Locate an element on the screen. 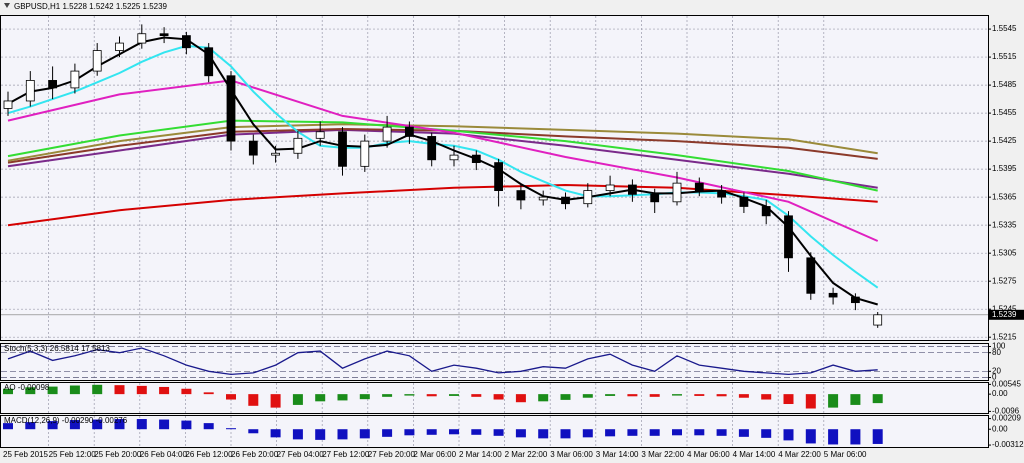  y-tick-label: 1.5395 is located at coordinates (1004, 168).